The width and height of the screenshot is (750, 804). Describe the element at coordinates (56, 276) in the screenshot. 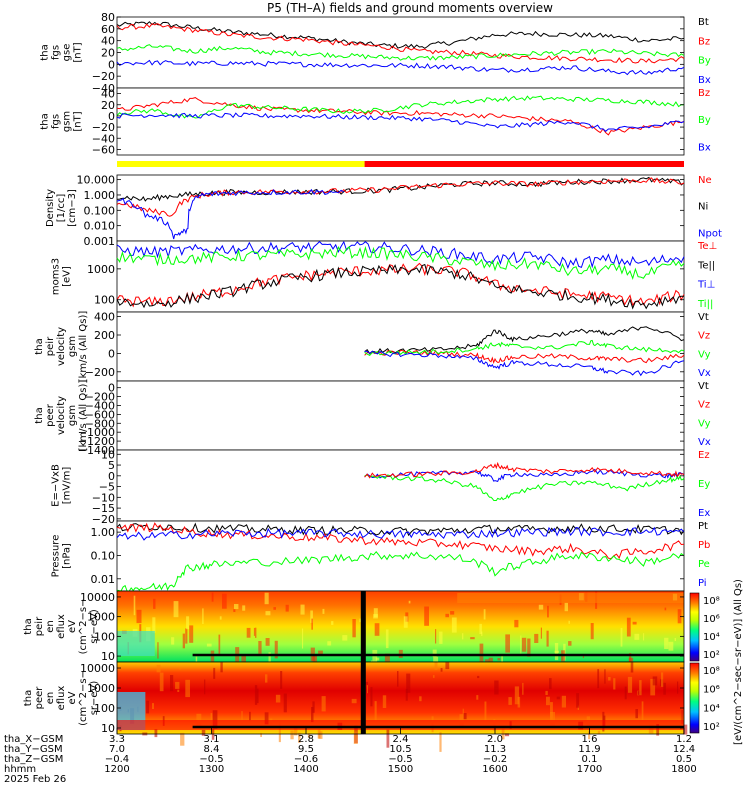

I see `y-axis-label-line: moms3` at that location.